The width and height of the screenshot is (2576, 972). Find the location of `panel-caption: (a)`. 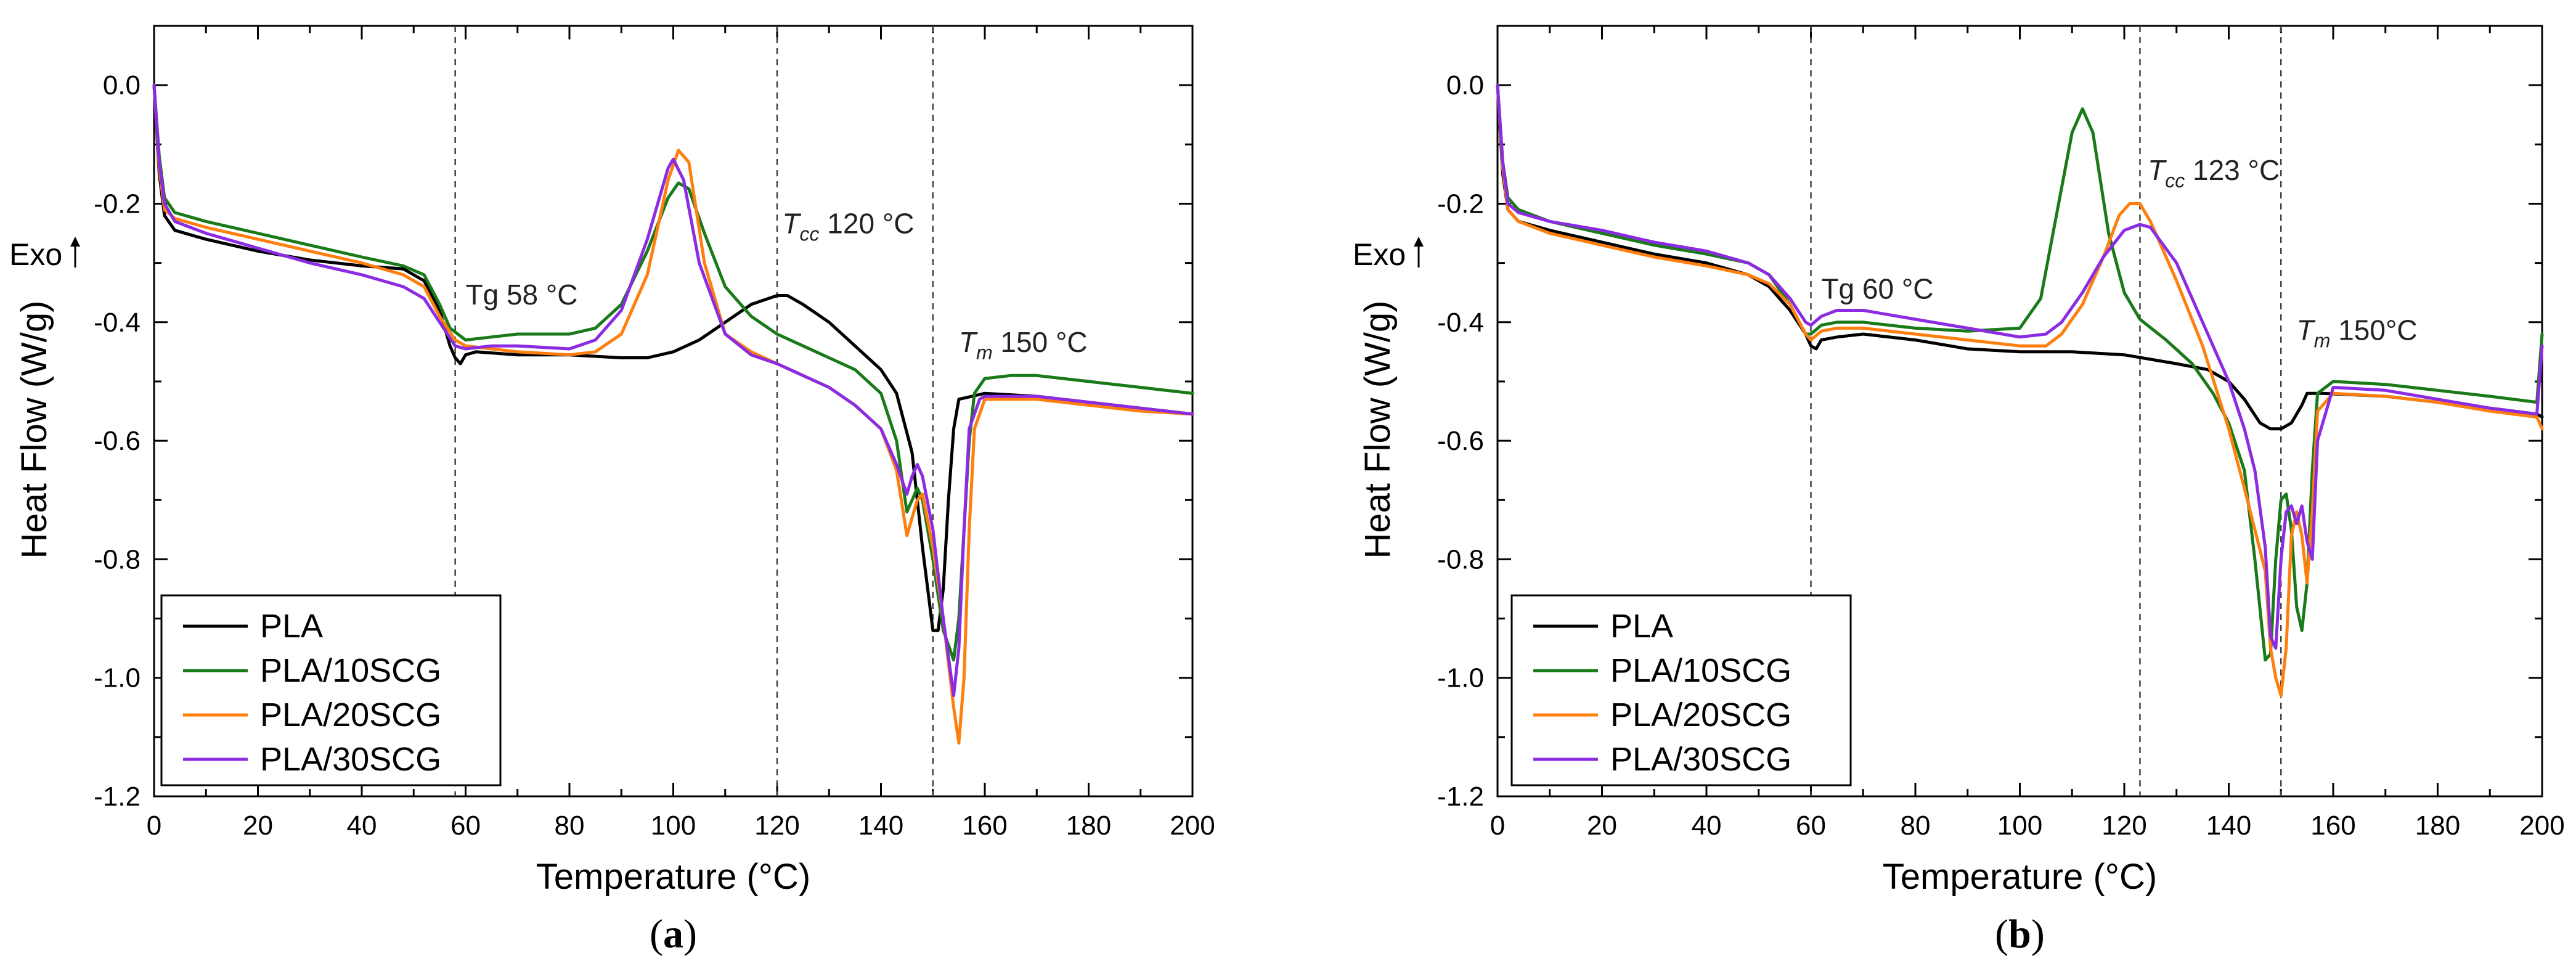

panel-caption: (a) is located at coordinates (673, 935).